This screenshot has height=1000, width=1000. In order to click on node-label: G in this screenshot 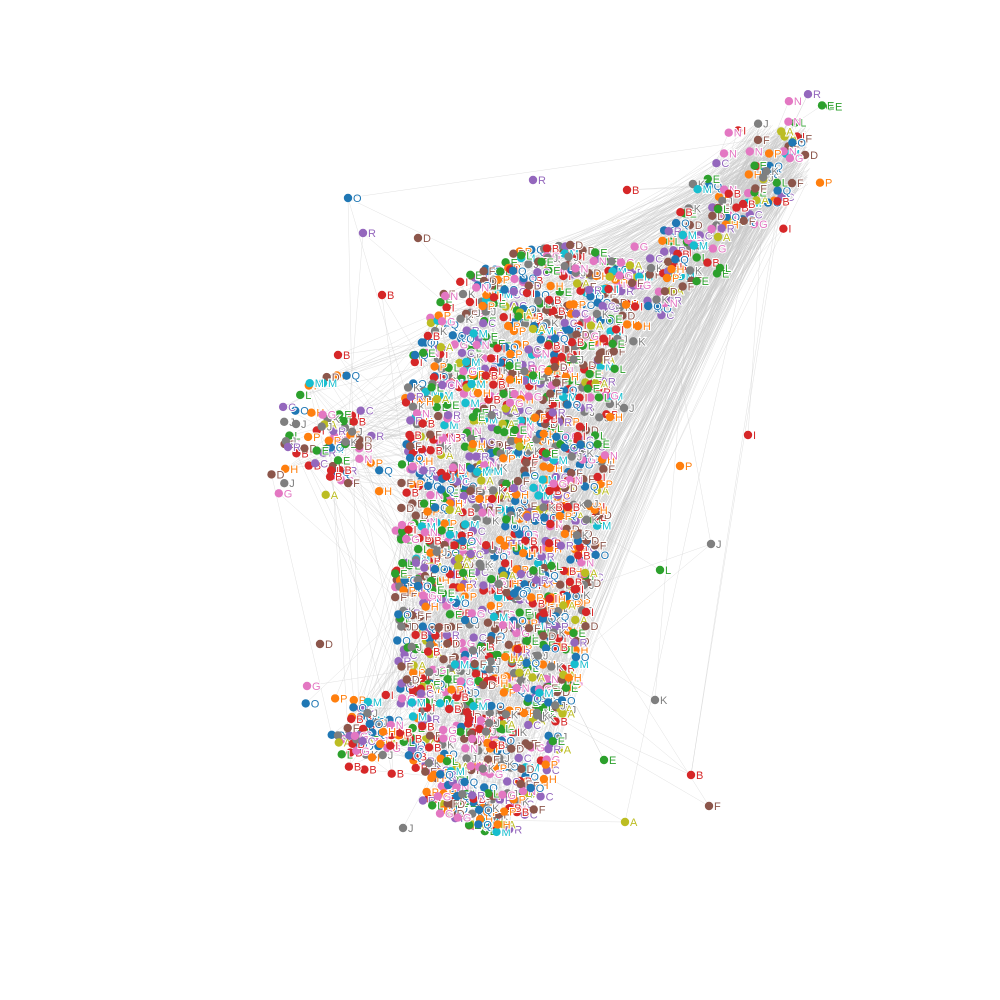, I will do `click(614, 397)`.